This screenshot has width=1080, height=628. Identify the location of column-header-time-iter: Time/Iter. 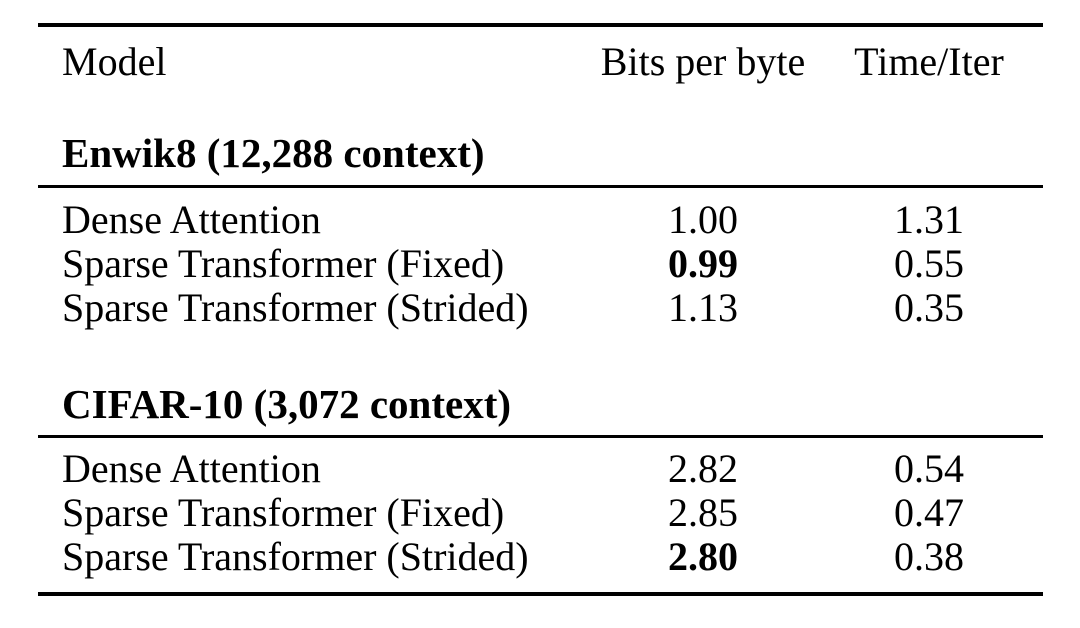
(929, 61).